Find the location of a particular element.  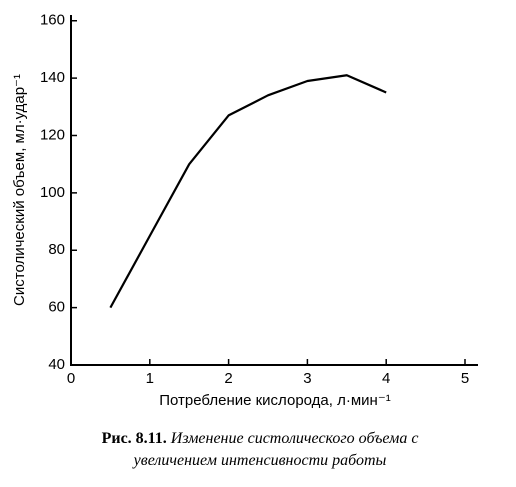

y-tick-label: 60 is located at coordinates (56, 307).